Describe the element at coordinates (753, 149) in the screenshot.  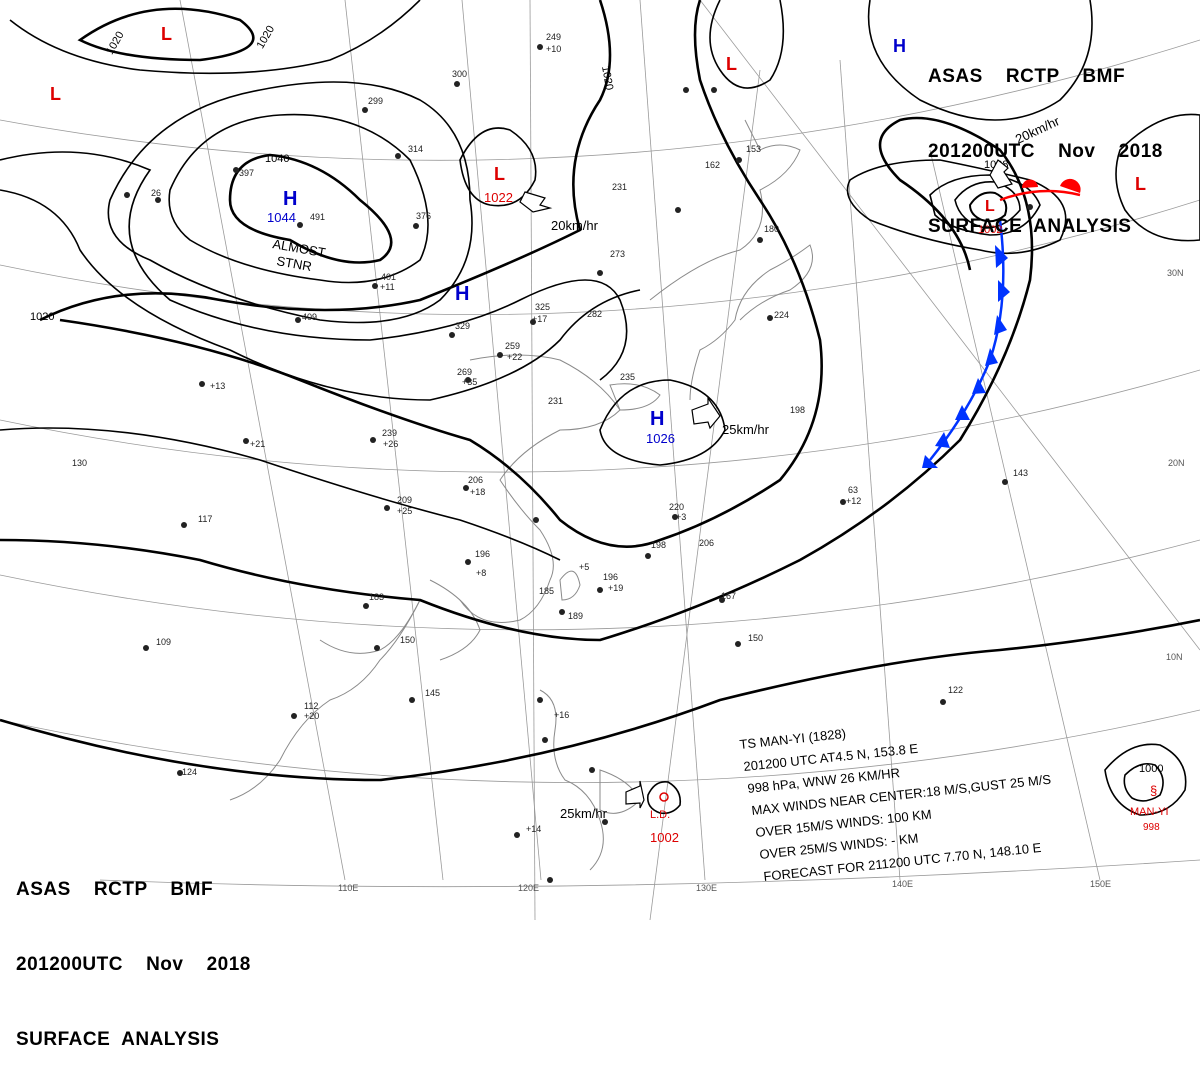
I see `station-value: 153` at that location.